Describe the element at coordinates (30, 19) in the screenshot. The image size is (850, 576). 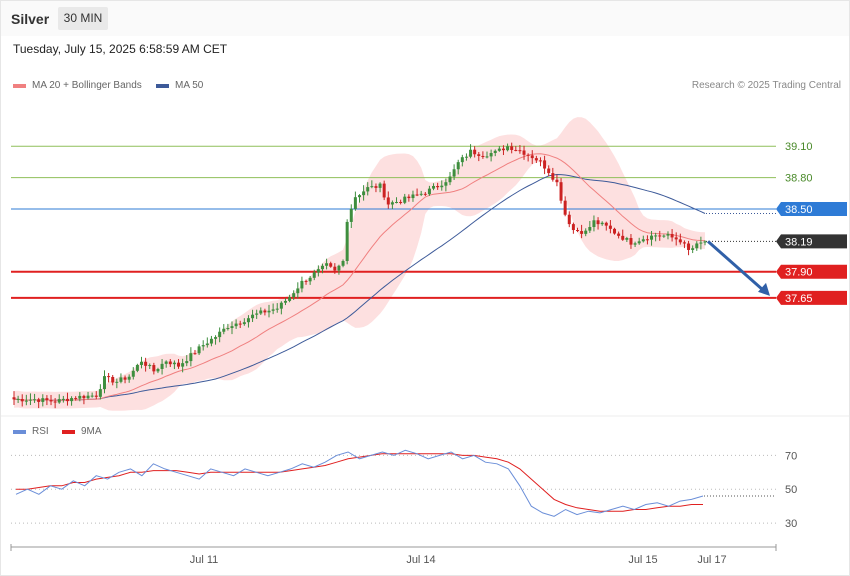
I see `instrument-title: Silver` at that location.